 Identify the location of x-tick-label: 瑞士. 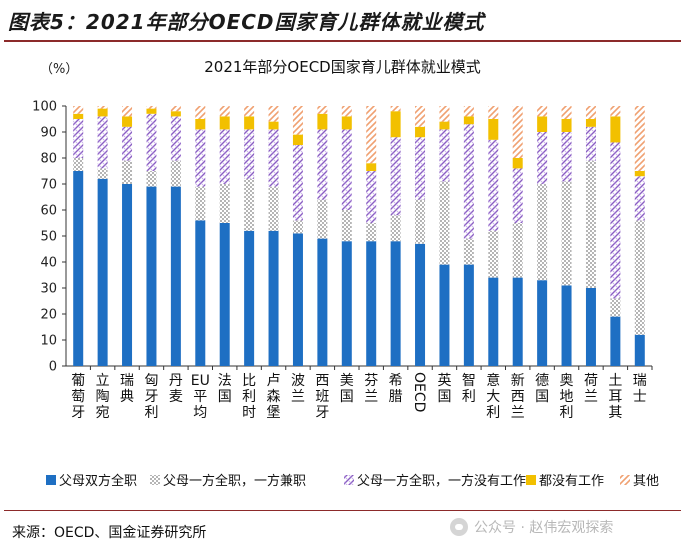
(640, 389).